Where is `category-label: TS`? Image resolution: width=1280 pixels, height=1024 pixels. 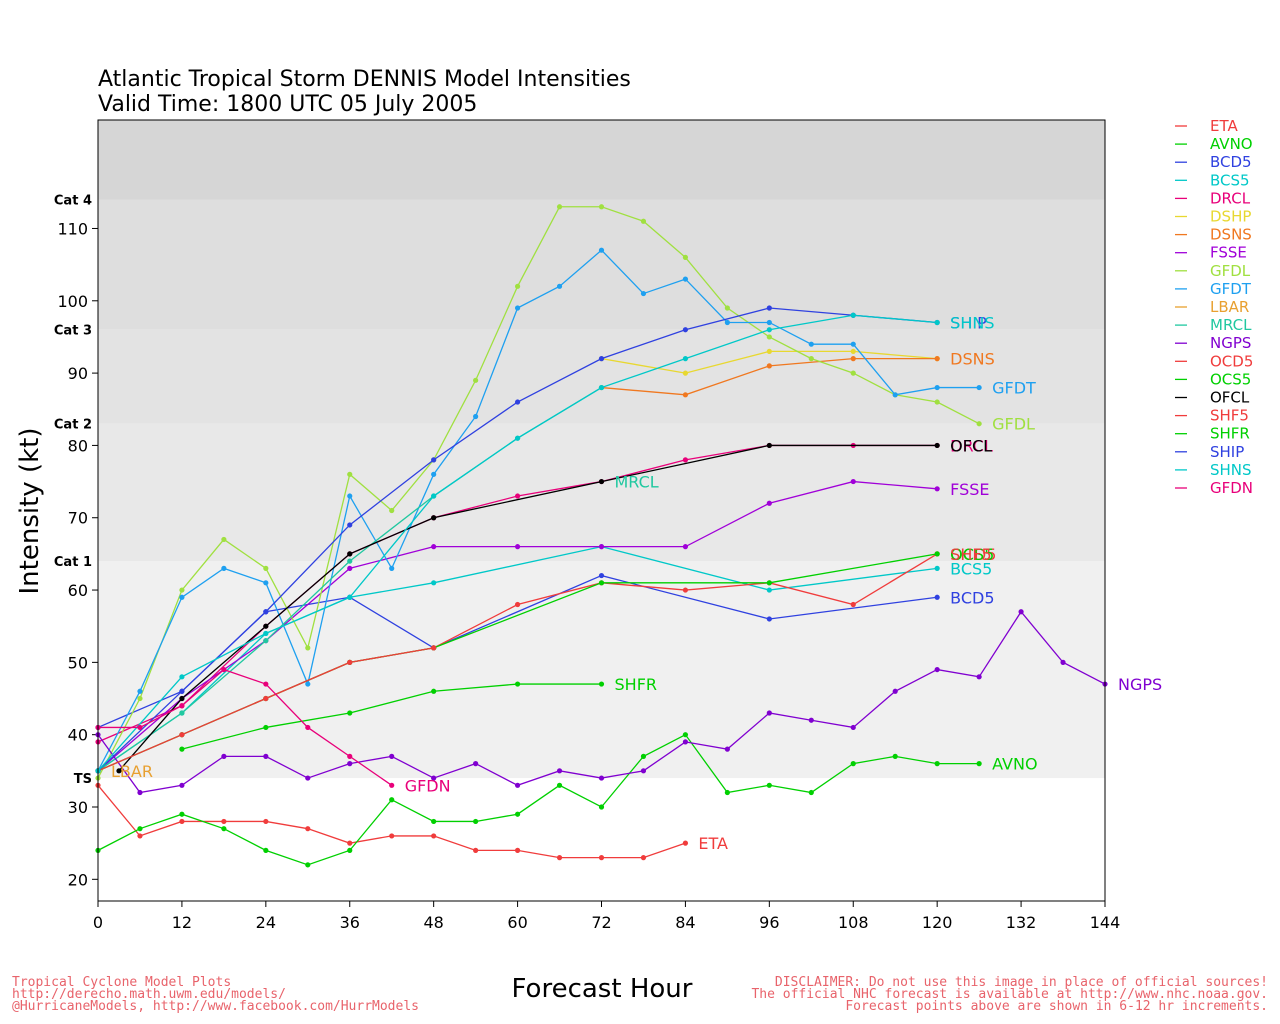 category-label: TS is located at coordinates (83, 779).